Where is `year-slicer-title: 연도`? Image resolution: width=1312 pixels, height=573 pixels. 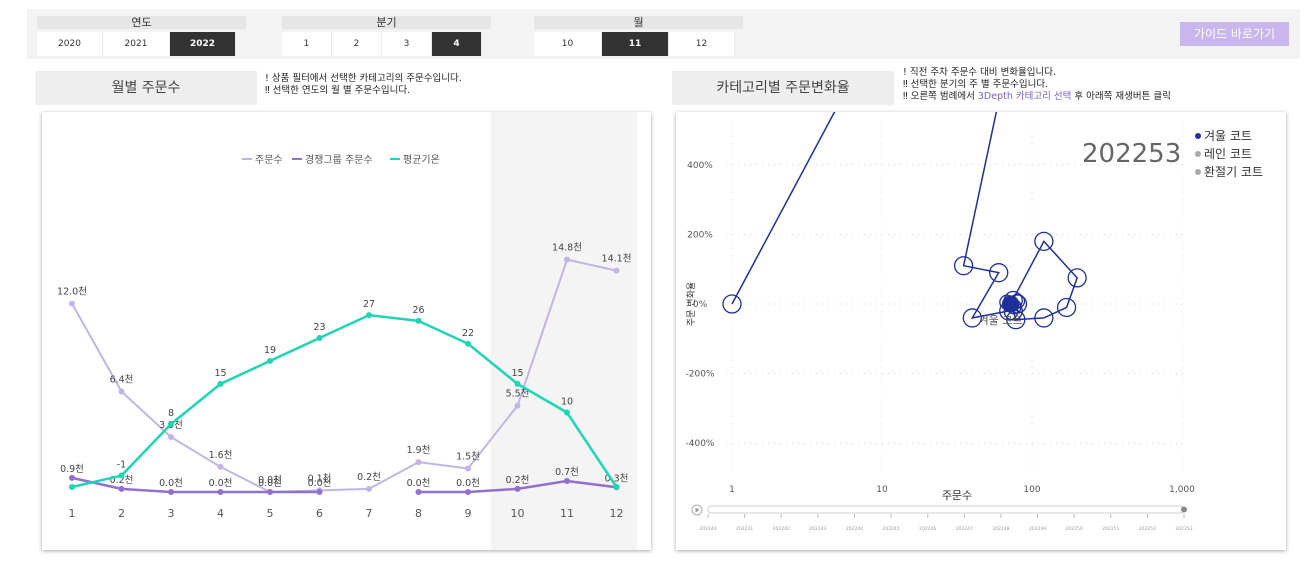 year-slicer-title: 연도 is located at coordinates (141, 22).